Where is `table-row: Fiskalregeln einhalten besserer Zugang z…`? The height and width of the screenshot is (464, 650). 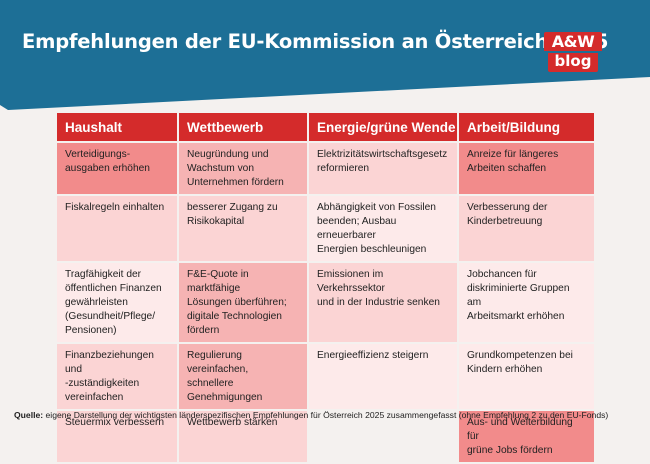
table-row: Fiskalregeln einhalten besserer Zugang z… is located at coordinates (325, 228).